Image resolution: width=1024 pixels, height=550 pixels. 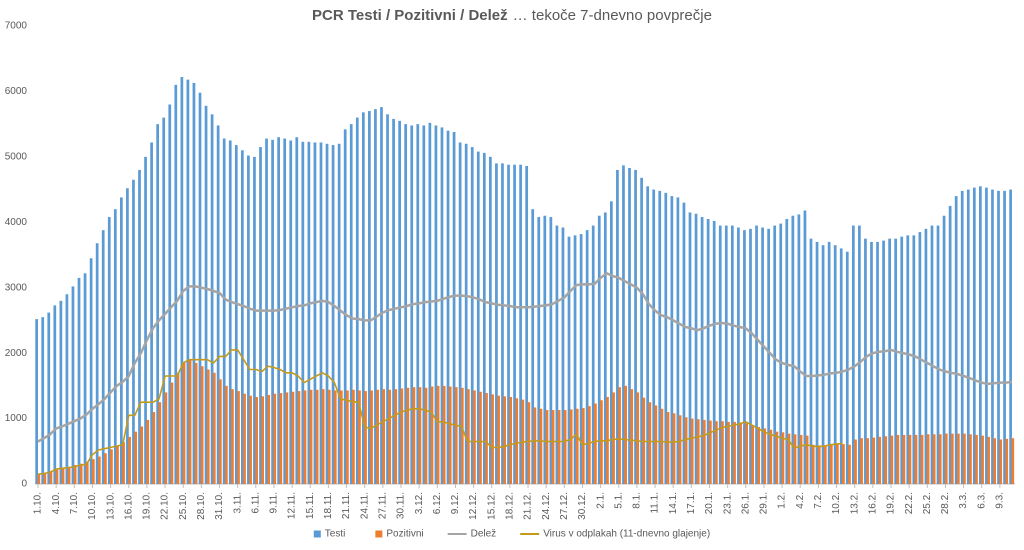 What do you see at coordinates (854, 503) in the screenshot?
I see `x-tick-label: 13.2.` at bounding box center [854, 503].